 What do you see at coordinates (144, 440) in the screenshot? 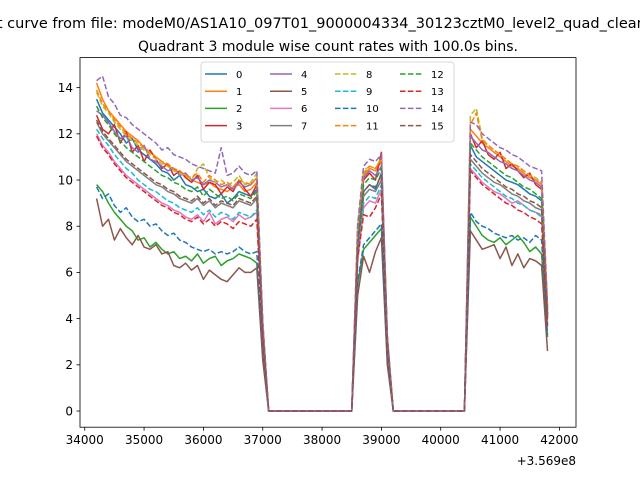
I see `x-tick-label: 35000` at bounding box center [144, 440].